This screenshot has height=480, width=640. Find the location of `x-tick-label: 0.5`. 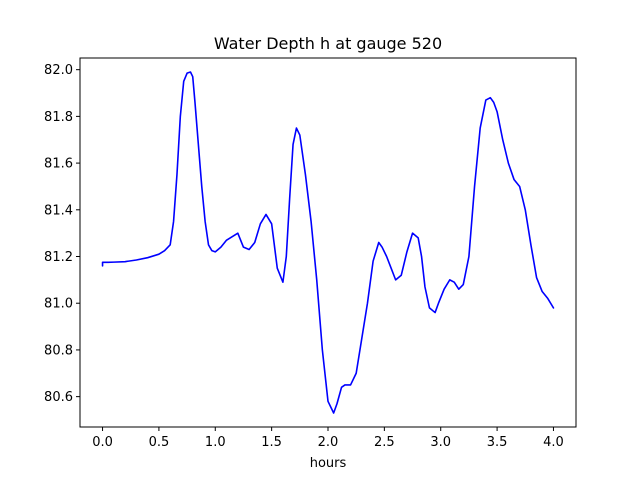

x-tick-label: 0.5 is located at coordinates (159, 442).